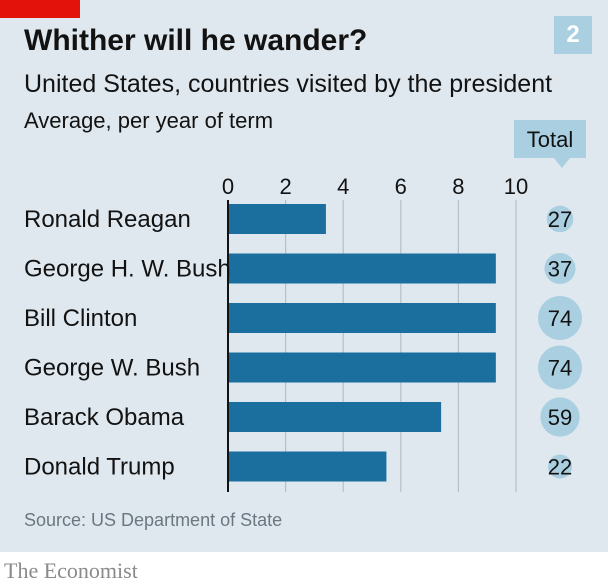 The image size is (608, 587). I want to click on x-tick-labels: 0 2 4 6 8 10, so click(375, 186).